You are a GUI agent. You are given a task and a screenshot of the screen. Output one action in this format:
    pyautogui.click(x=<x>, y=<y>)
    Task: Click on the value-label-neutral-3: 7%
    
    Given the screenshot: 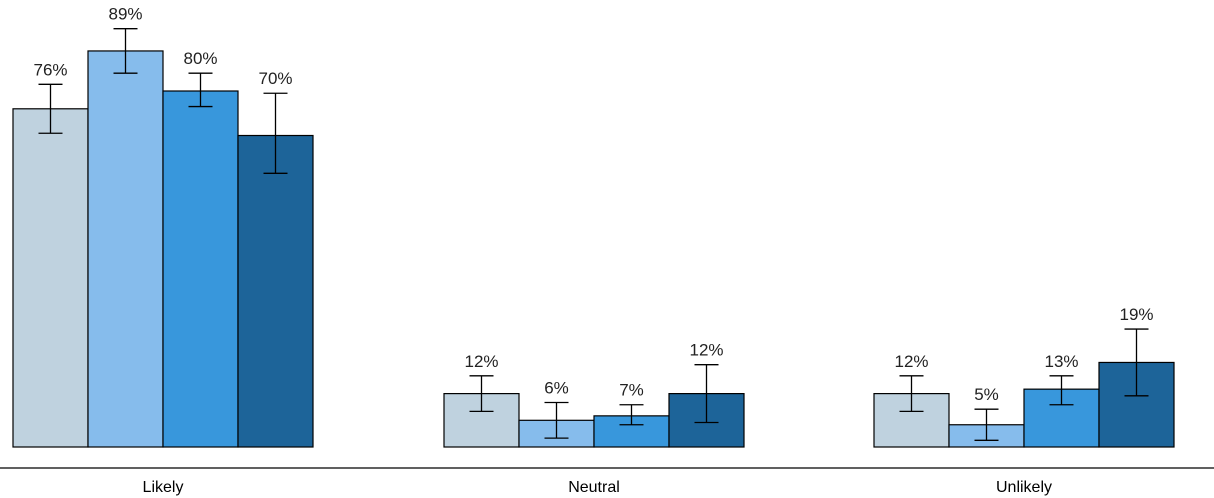 What is the action you would take?
    pyautogui.click(x=631, y=390)
    